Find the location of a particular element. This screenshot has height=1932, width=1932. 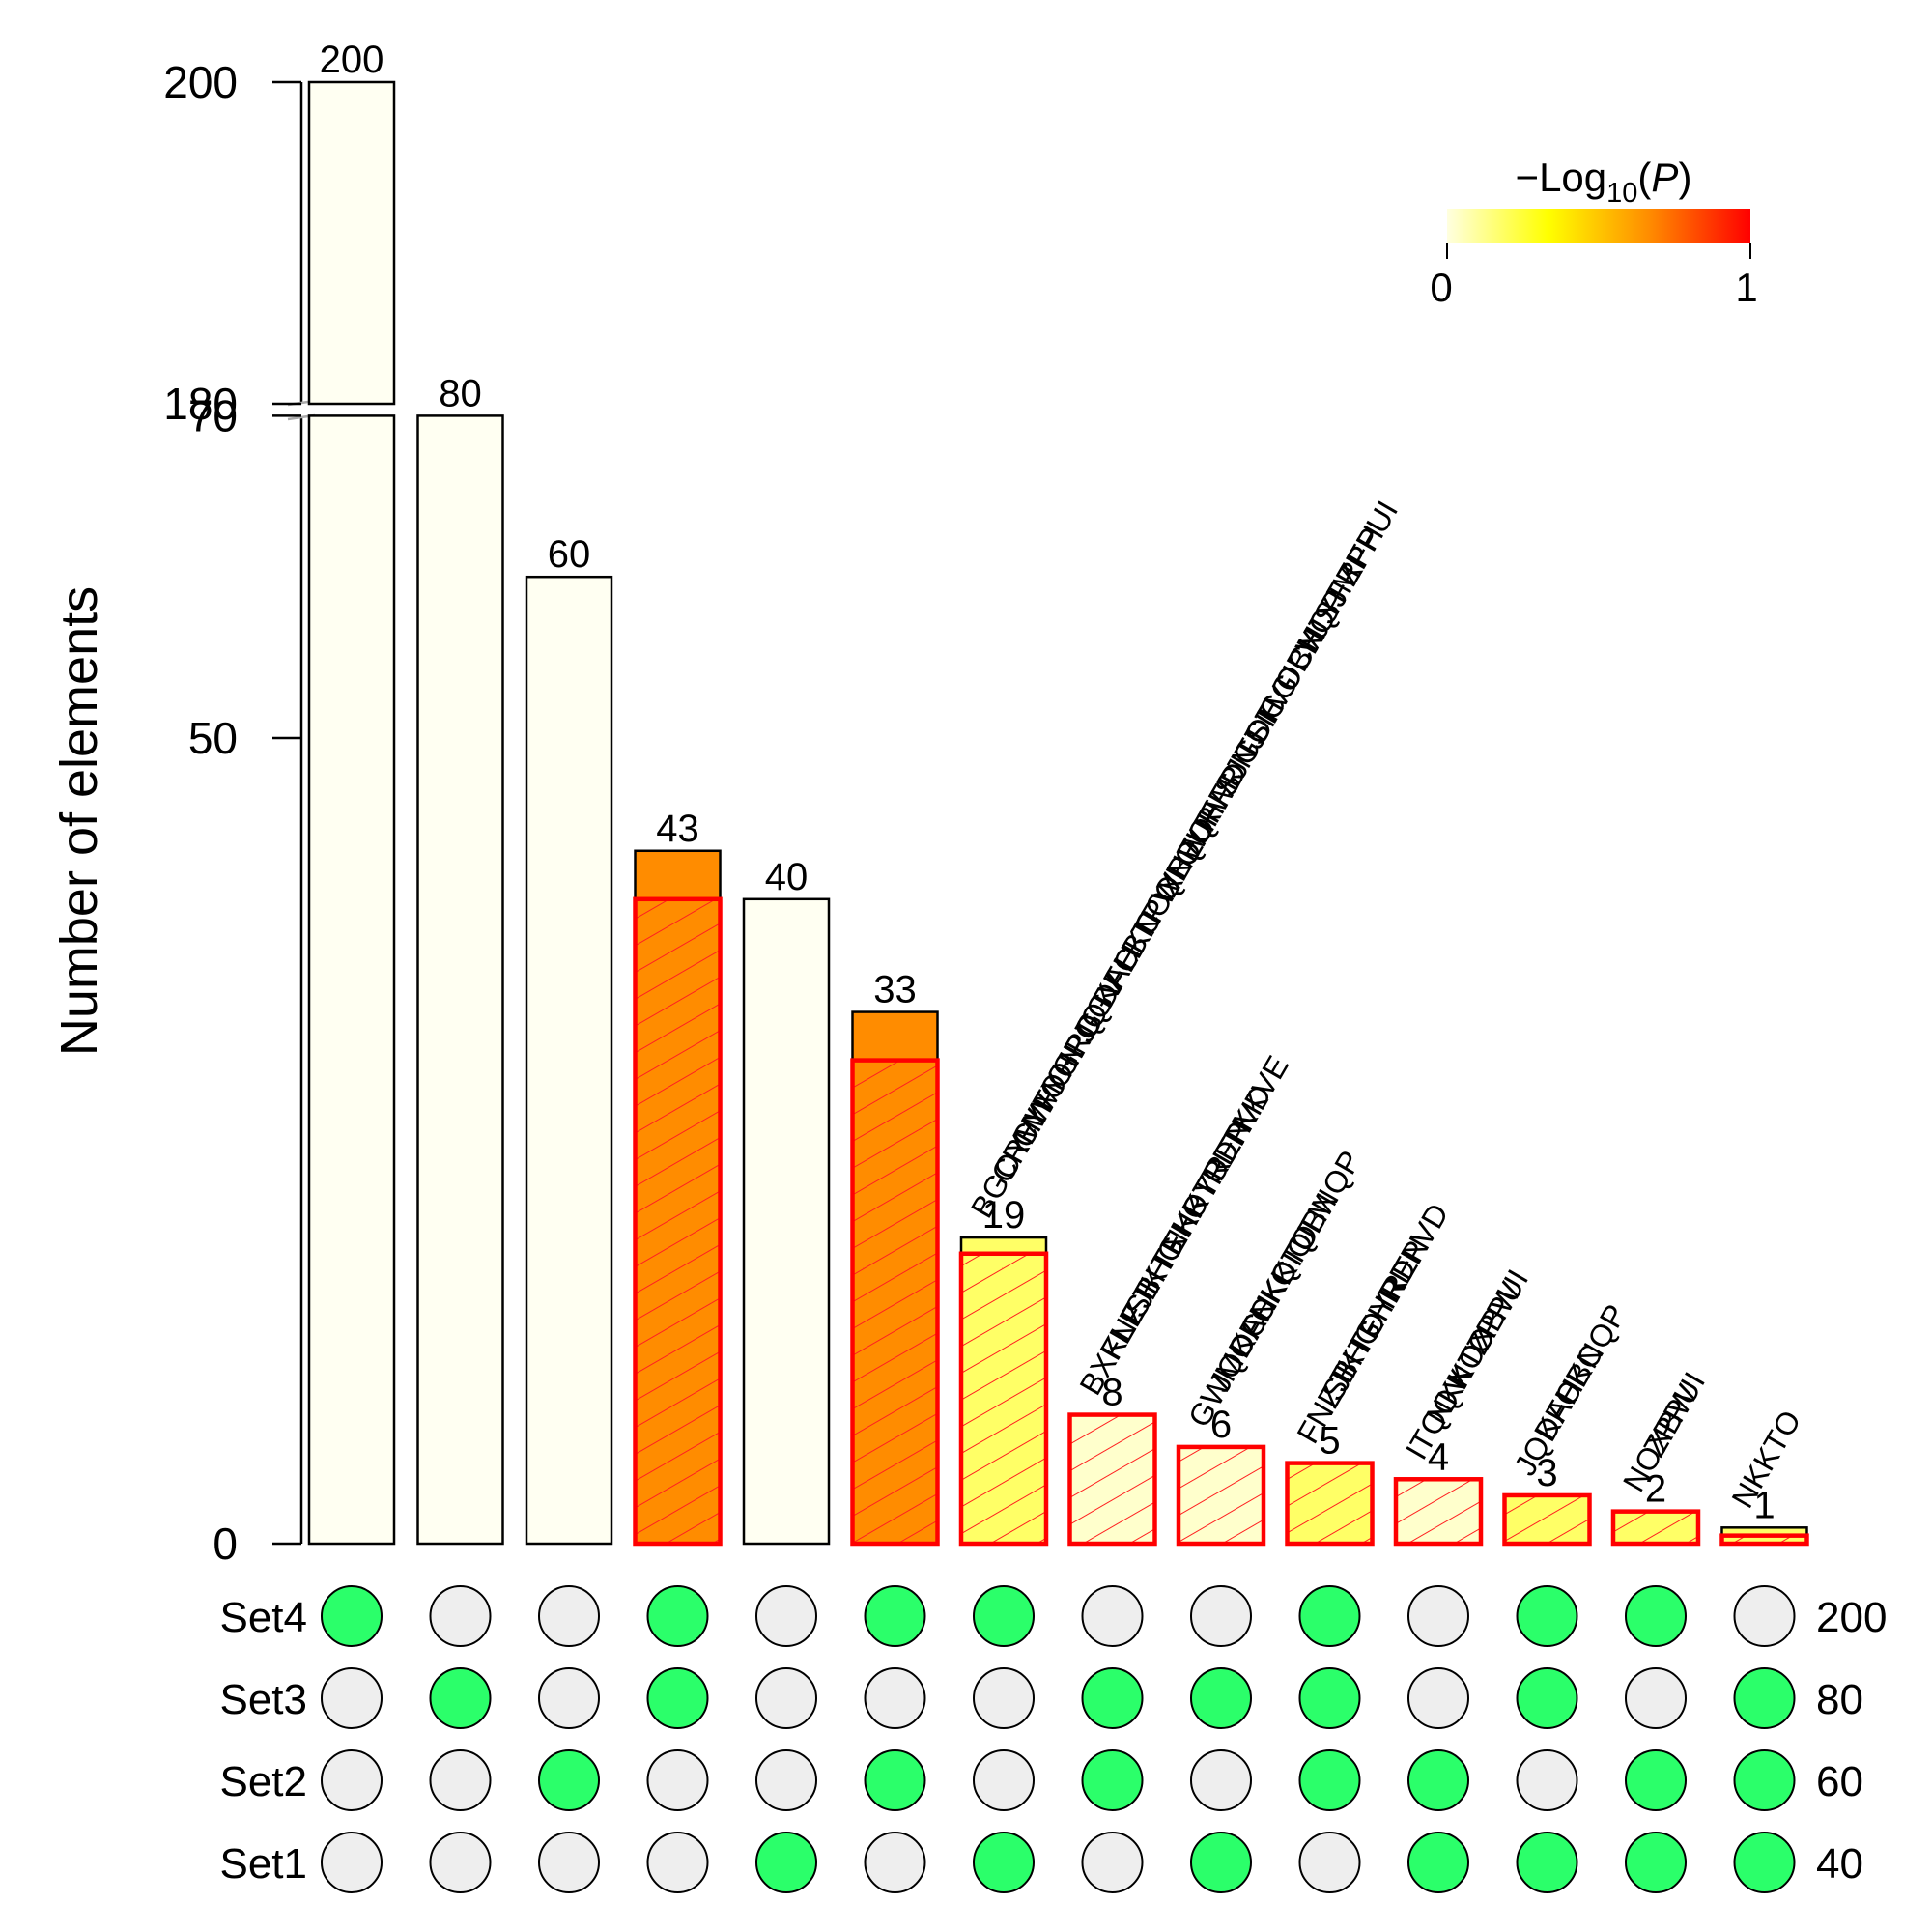

bar-value-label: 5 is located at coordinates (1329, 1441).